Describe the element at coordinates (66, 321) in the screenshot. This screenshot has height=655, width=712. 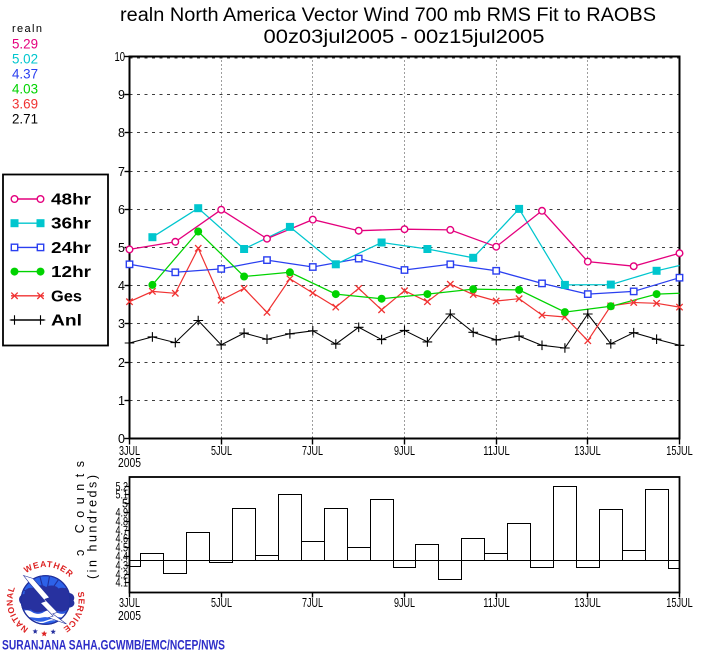
I see `svg-text: Anl` at that location.